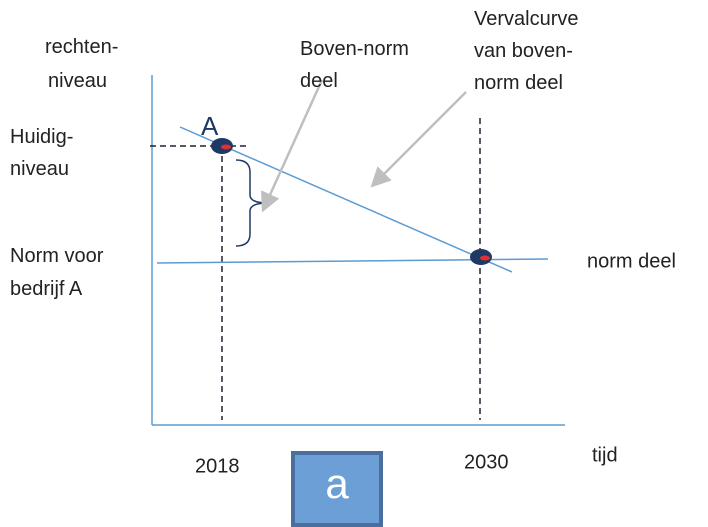 The height and width of the screenshot is (527, 708). I want to click on button-label: a, so click(337, 483).